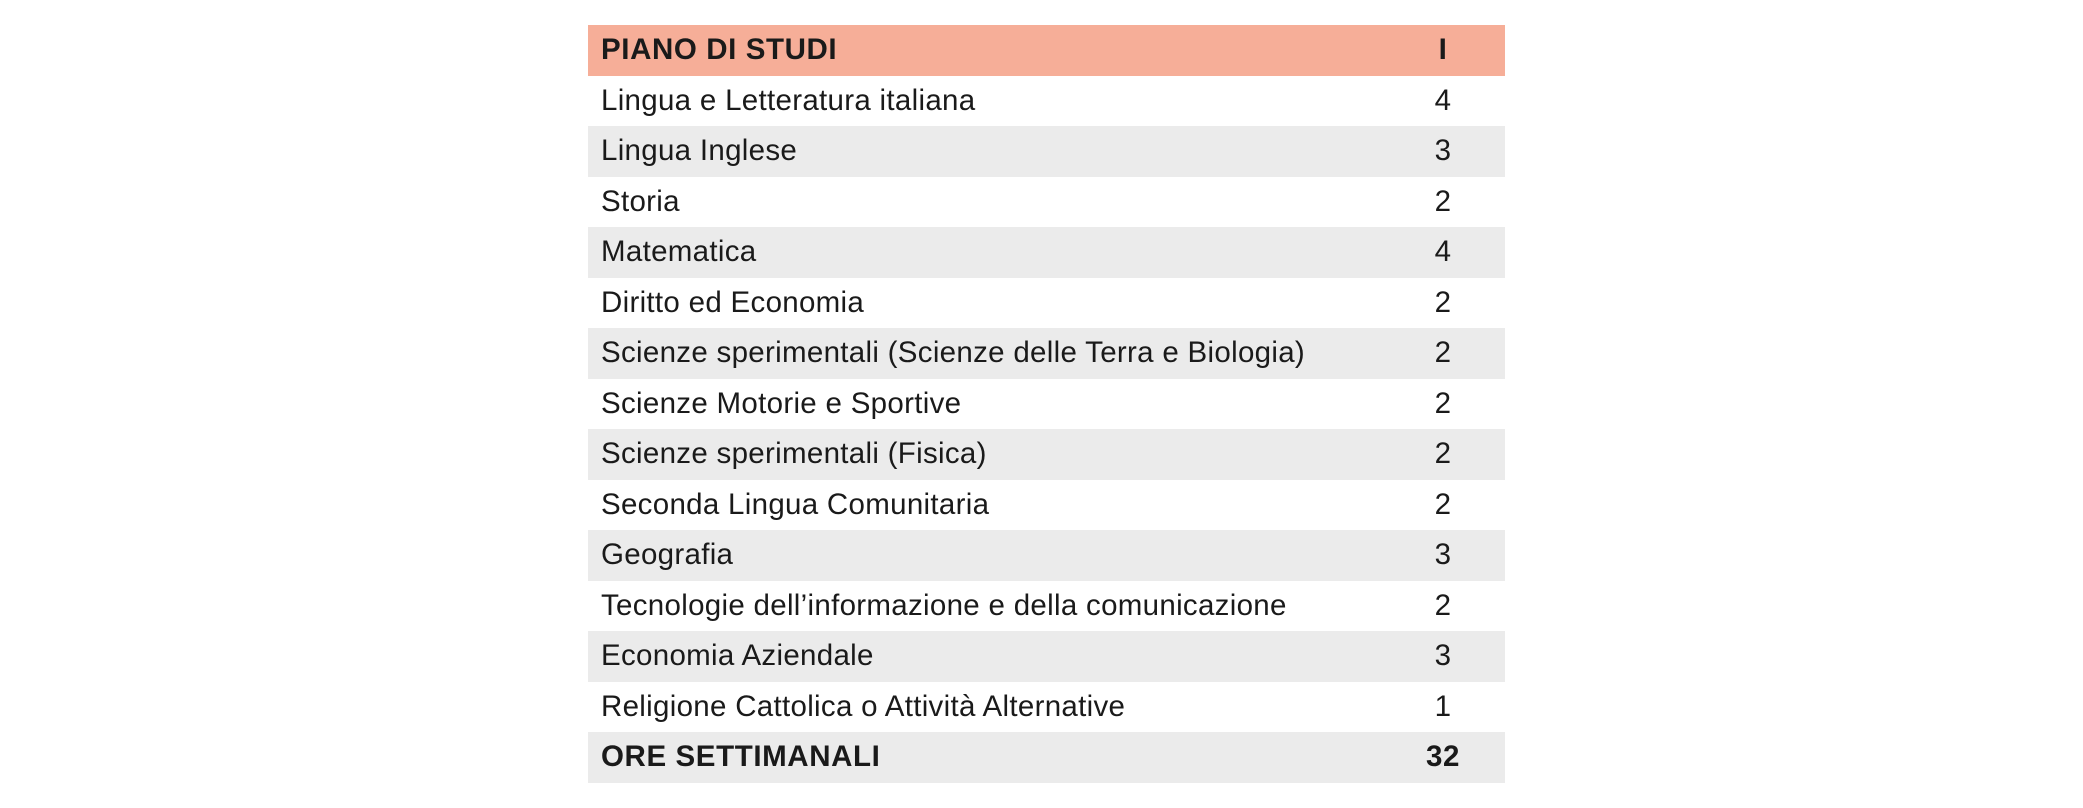 The width and height of the screenshot is (2083, 808). I want to click on hours-cell: 1, so click(1443, 706).